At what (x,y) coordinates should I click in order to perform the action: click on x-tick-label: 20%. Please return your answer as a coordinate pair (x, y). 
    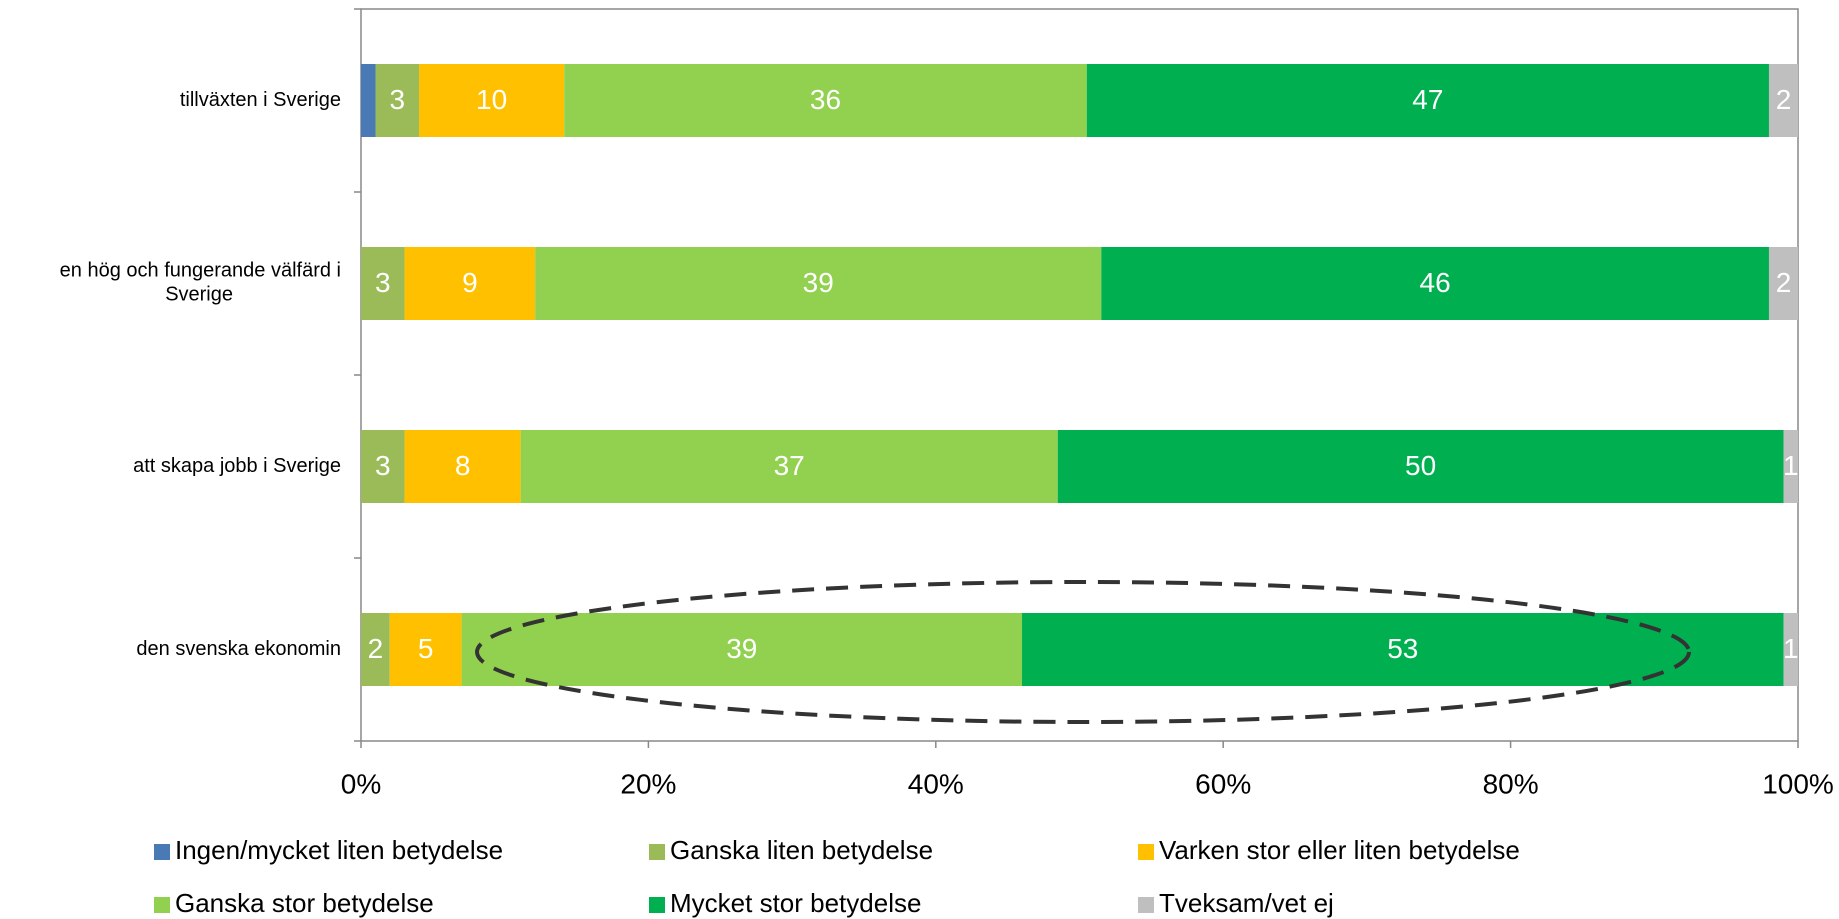
    Looking at the image, I should click on (648, 783).